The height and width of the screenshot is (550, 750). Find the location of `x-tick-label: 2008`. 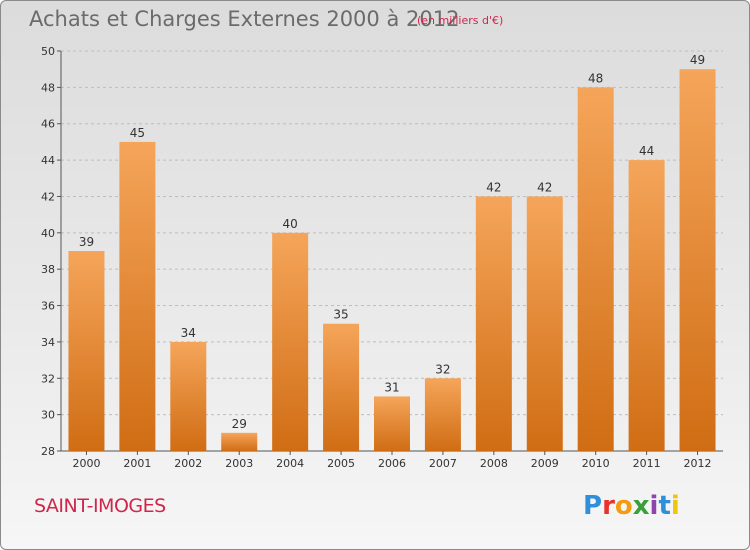

x-tick-label: 2008 is located at coordinates (494, 463).